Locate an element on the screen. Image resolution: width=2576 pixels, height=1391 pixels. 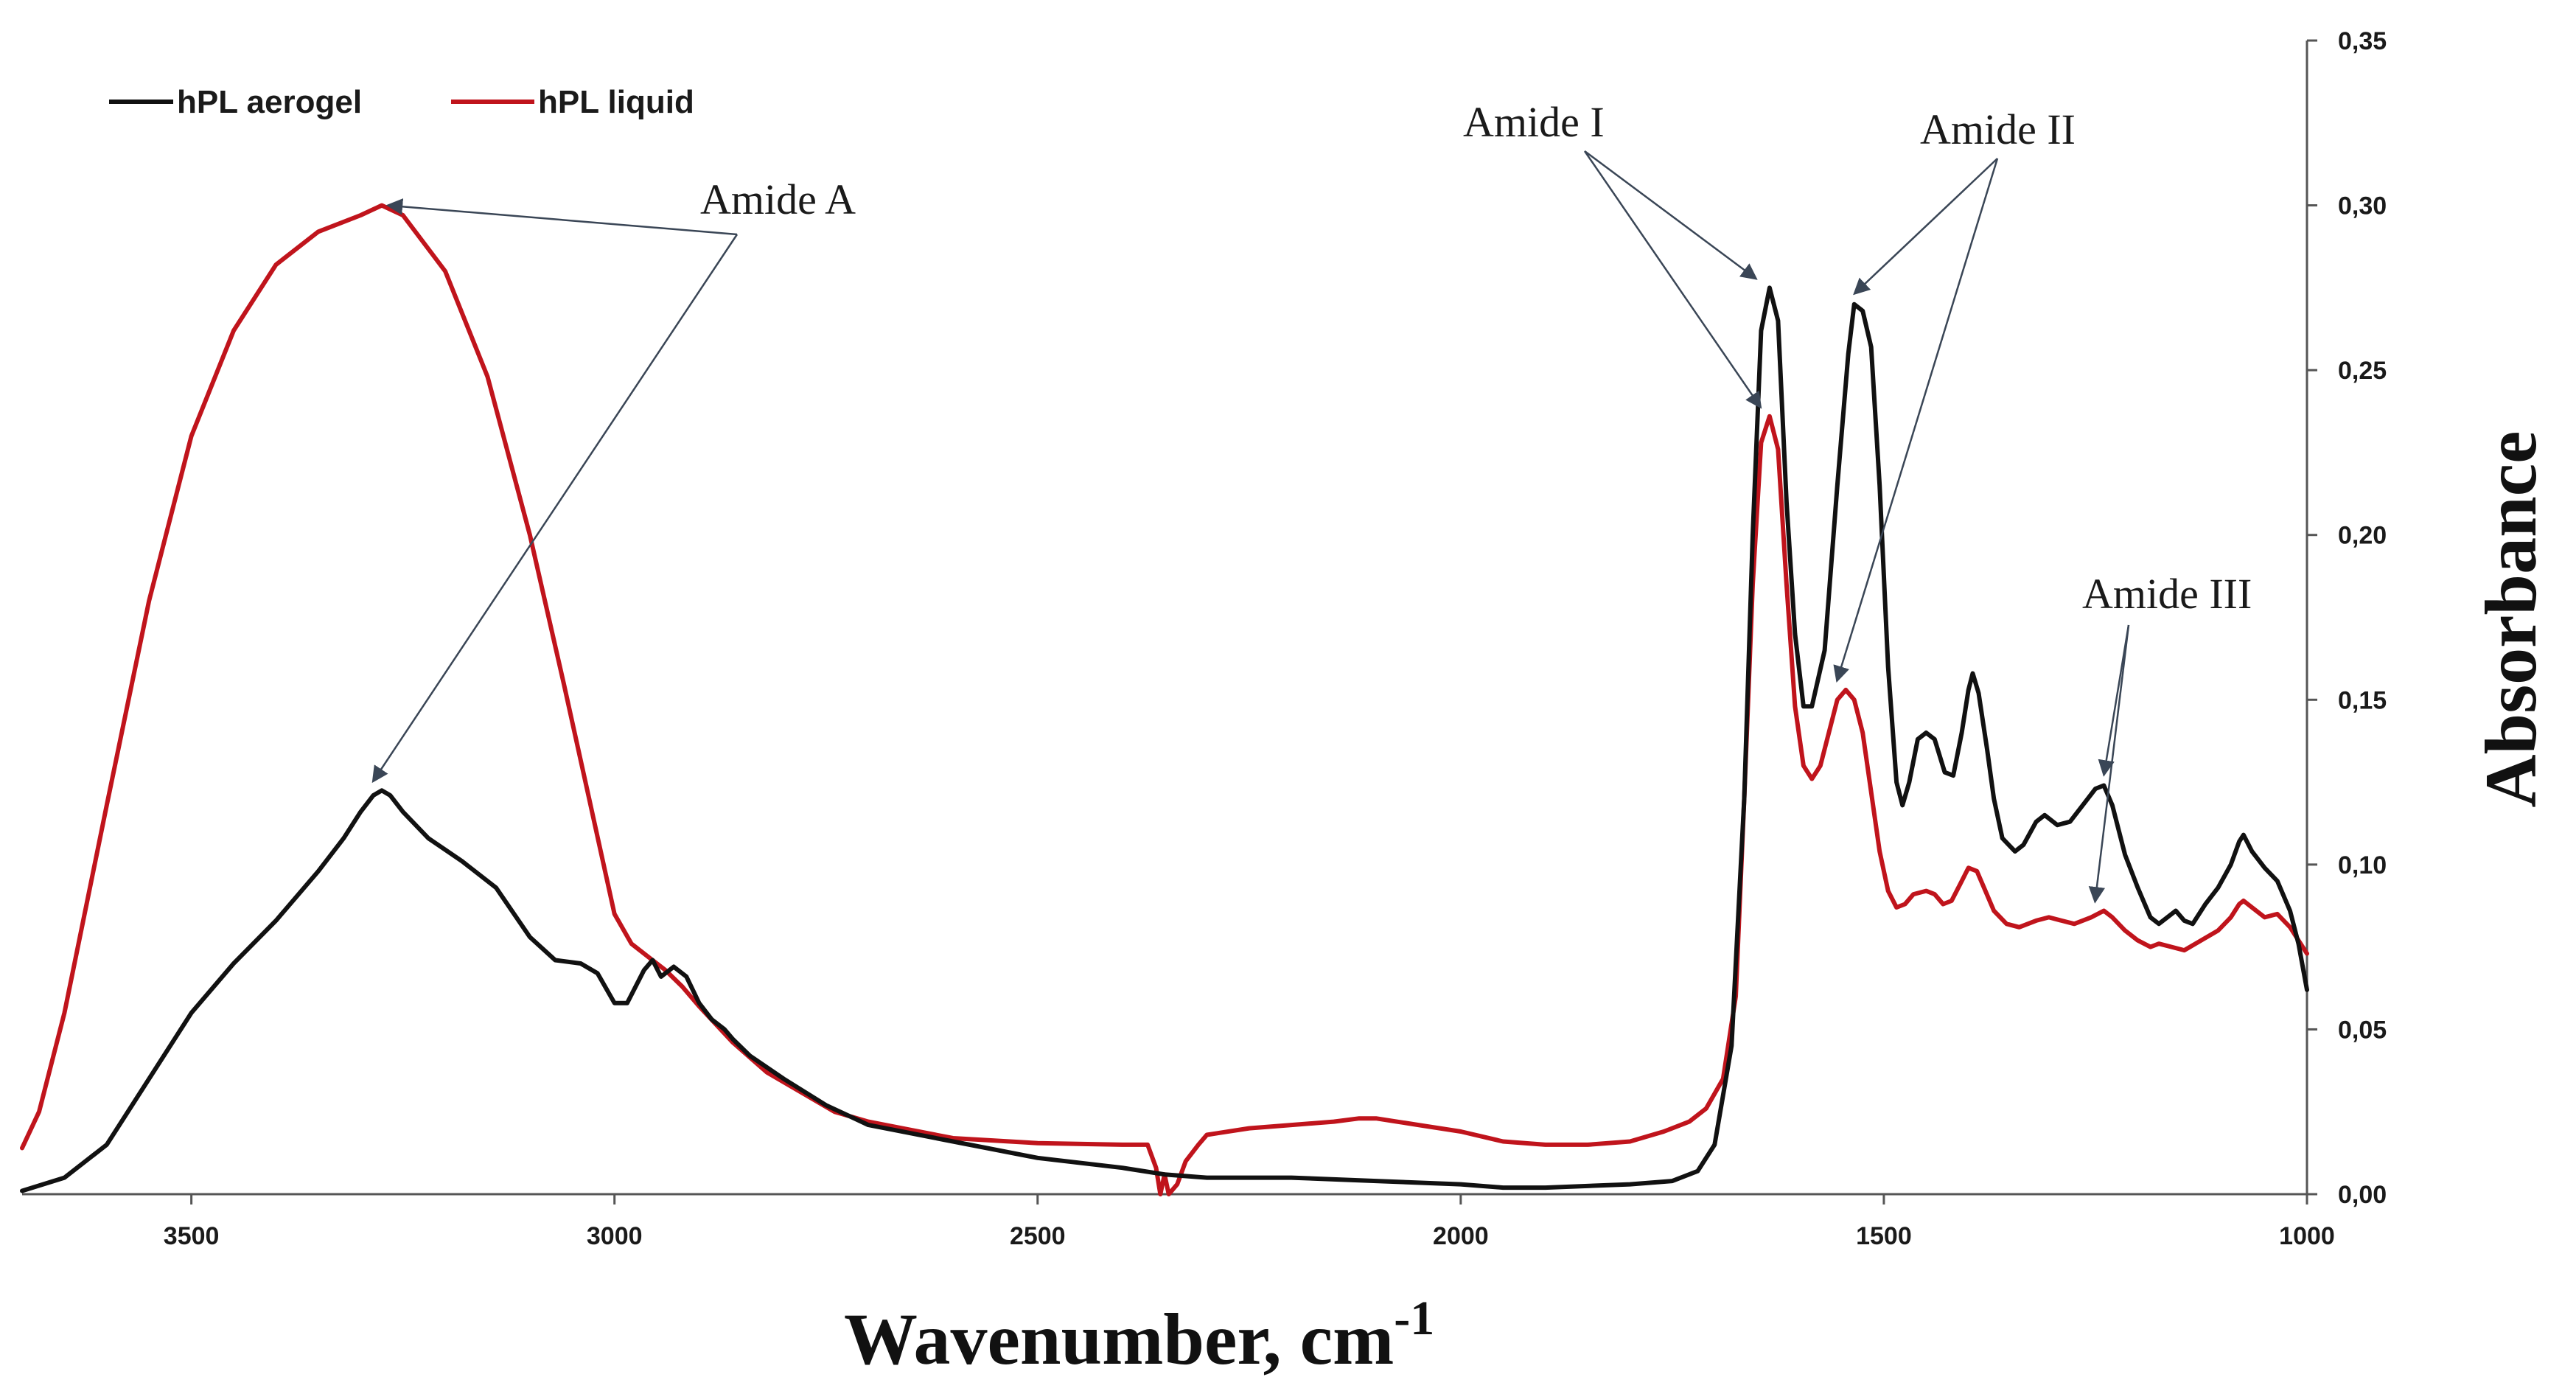
y-tick-label: 0,15 is located at coordinates (2362, 700).